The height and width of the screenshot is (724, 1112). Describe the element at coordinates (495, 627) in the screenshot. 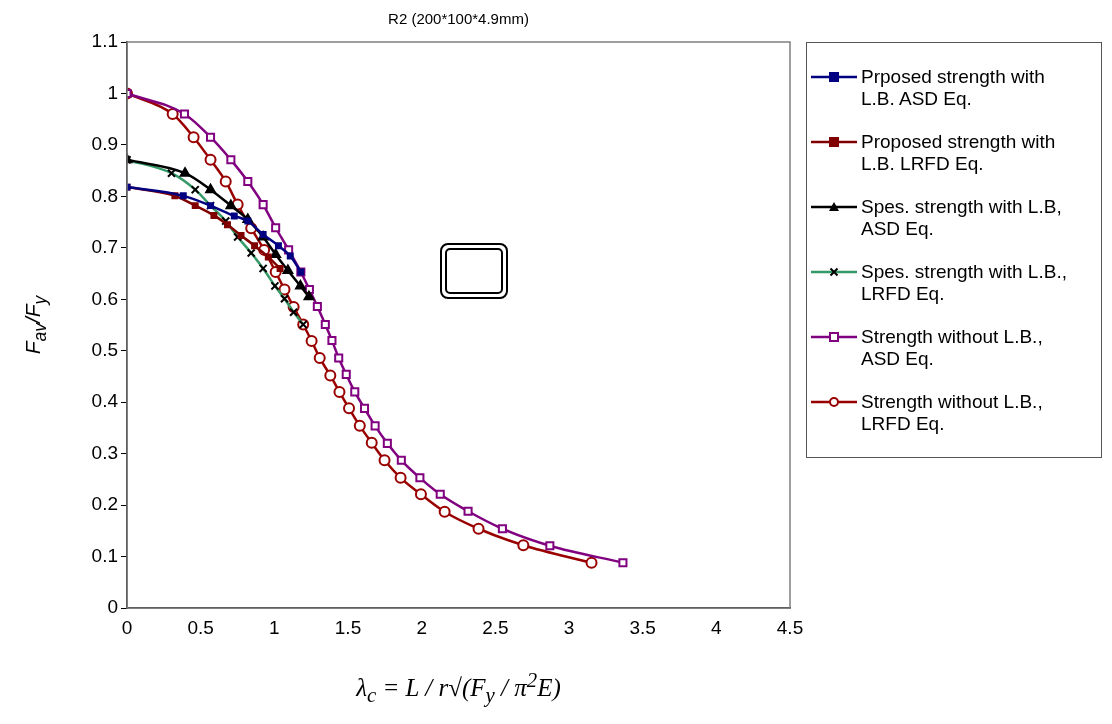

I see `x-tick-label: 2.5` at that location.